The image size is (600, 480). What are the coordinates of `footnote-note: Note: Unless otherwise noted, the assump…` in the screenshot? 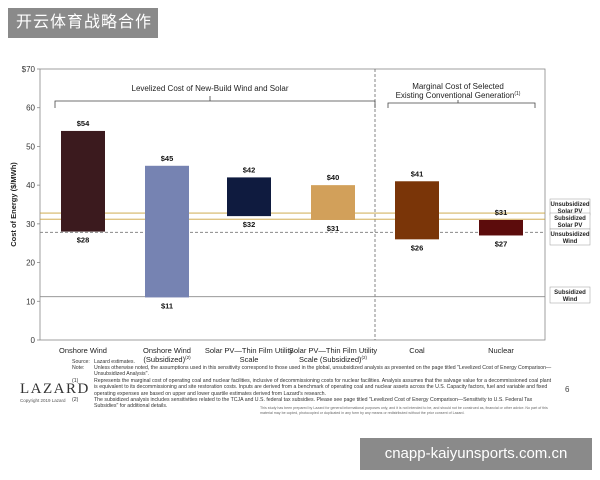 It's located at (312, 371).